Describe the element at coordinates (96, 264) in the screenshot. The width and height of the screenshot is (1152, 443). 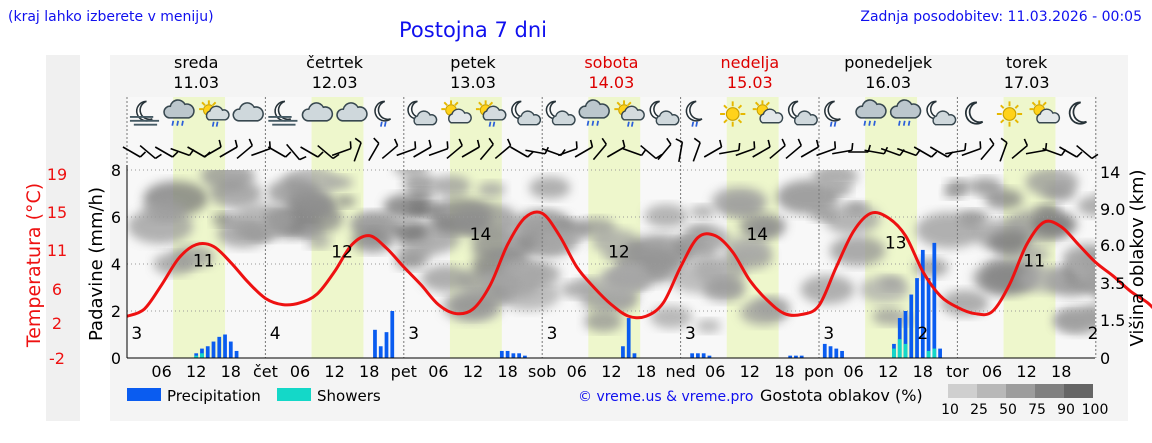
I see `precip-axis-title: Padavine (mm/h)` at that location.